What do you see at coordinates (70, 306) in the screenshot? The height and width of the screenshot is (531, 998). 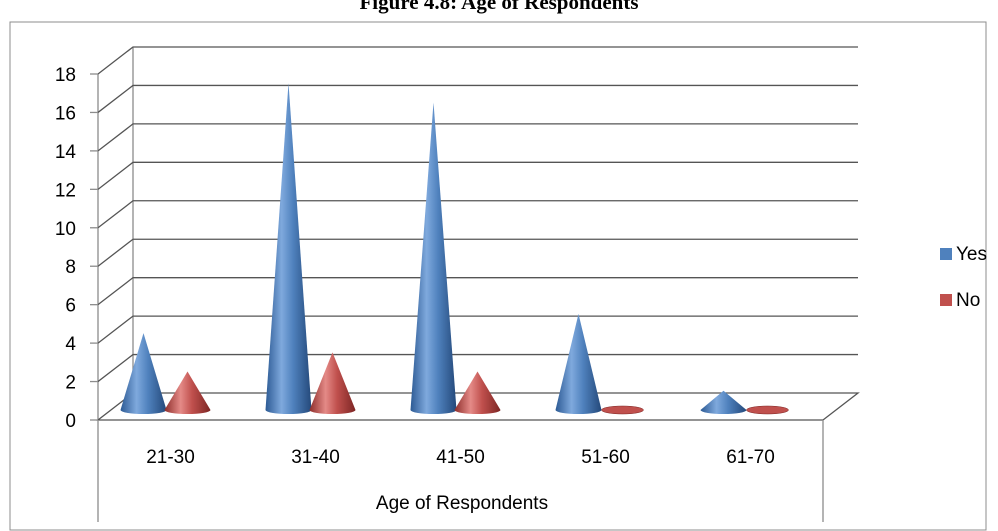 I see `y-tick-label: 6` at bounding box center [70, 306].